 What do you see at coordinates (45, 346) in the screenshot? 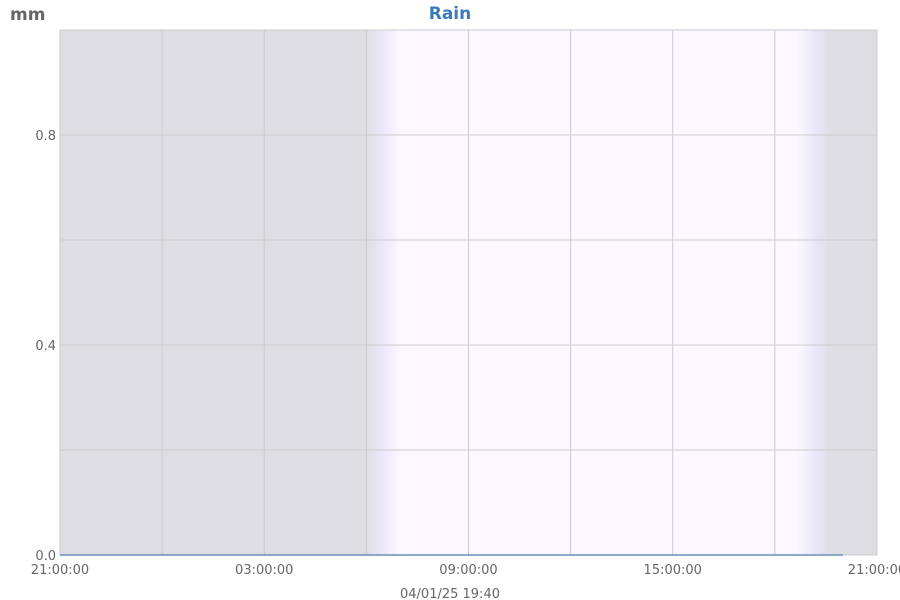
I see `y-tick-label: 0.4` at bounding box center [45, 346].